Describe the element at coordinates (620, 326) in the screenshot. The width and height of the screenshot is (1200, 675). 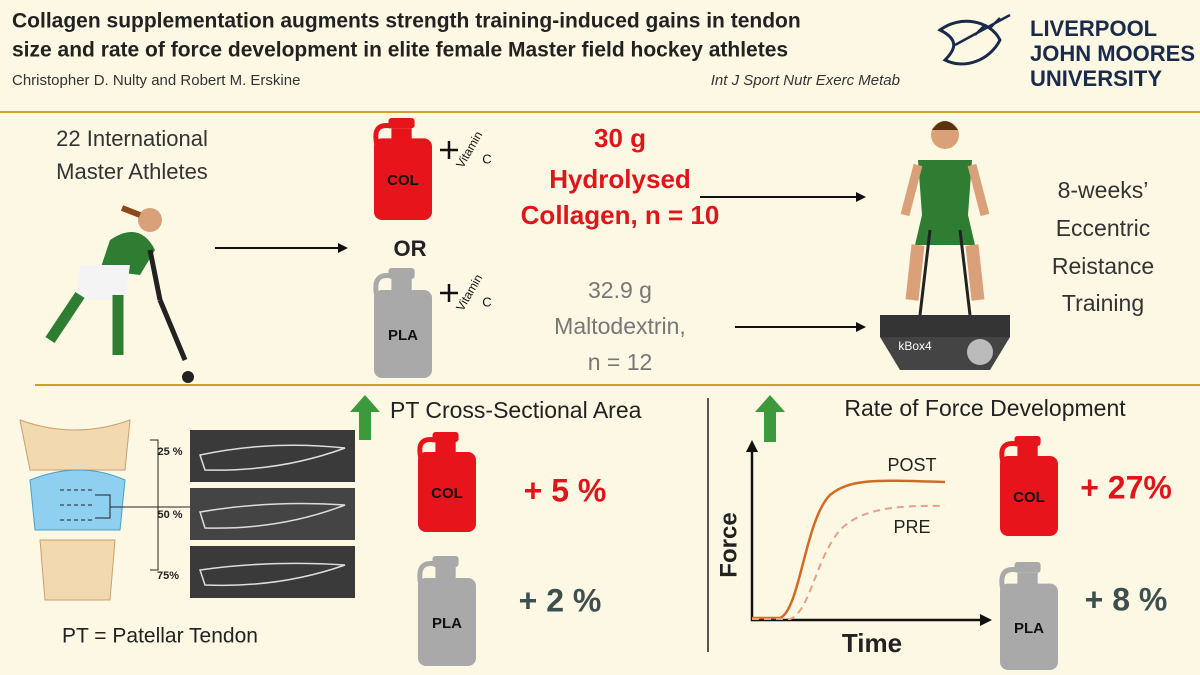
I see `pla-group: Maltodextrin,` at that location.